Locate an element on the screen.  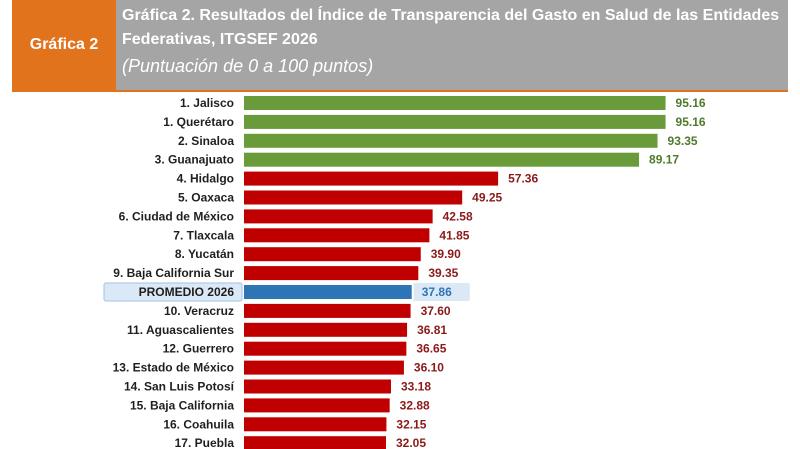
average-value-highlight is located at coordinates (441, 292).